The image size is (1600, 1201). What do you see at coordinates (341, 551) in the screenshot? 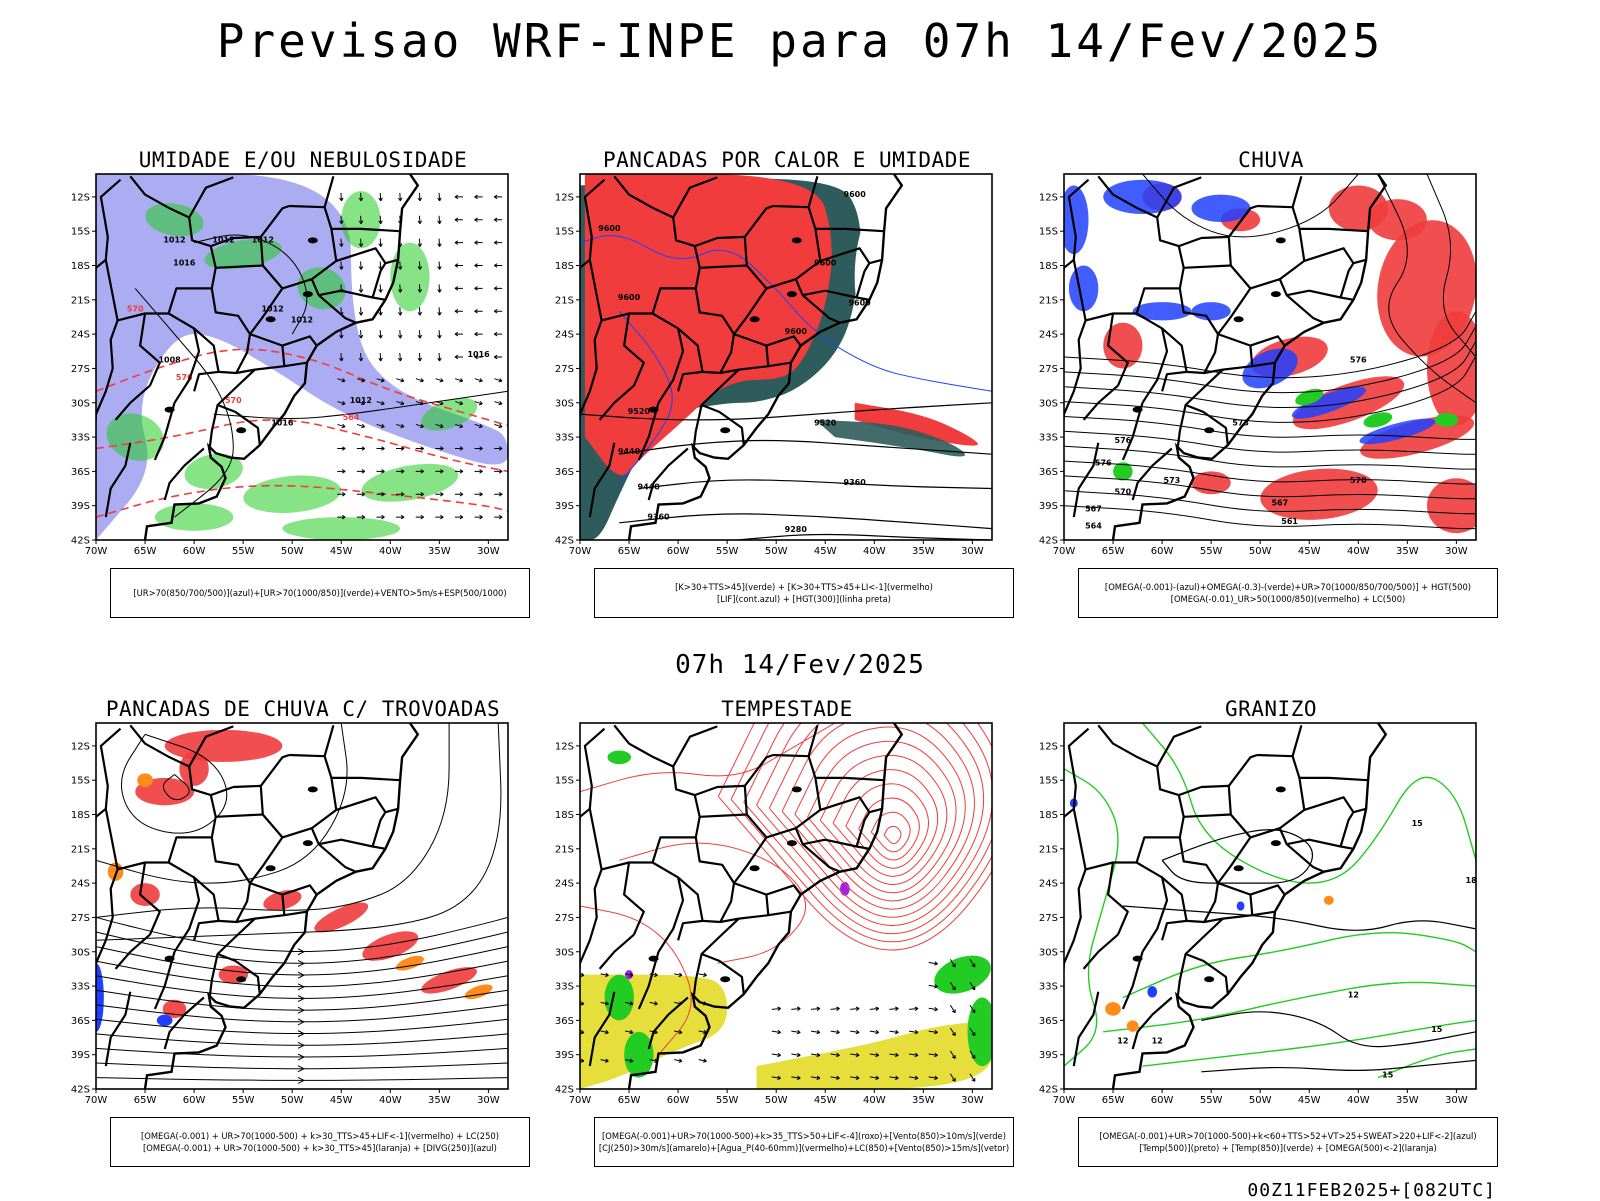
I see `x-tick-label: 45W` at bounding box center [341, 551].